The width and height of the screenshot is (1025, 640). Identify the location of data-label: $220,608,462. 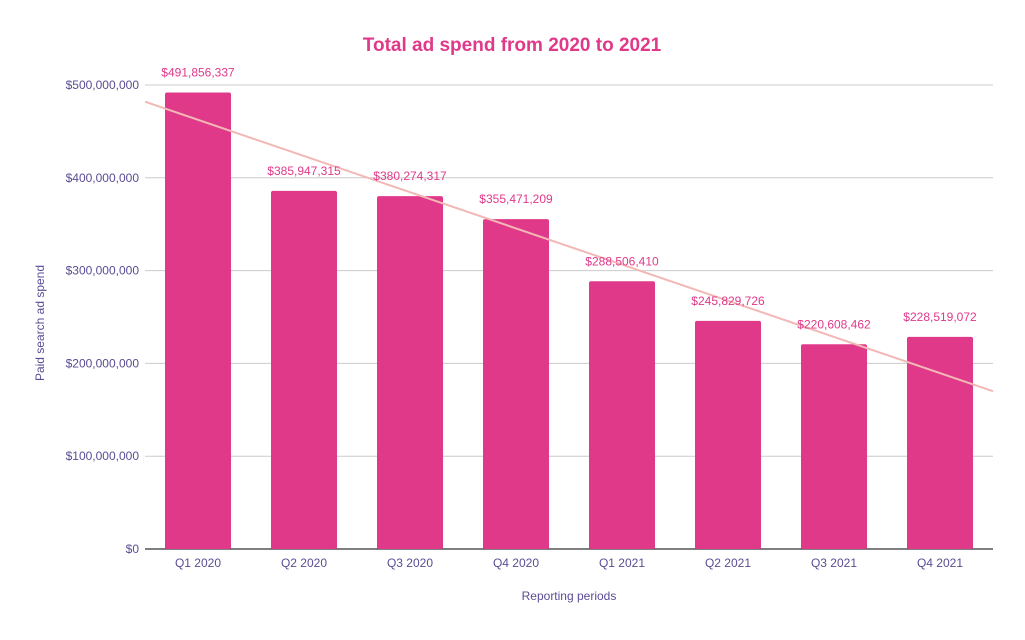
(834, 324).